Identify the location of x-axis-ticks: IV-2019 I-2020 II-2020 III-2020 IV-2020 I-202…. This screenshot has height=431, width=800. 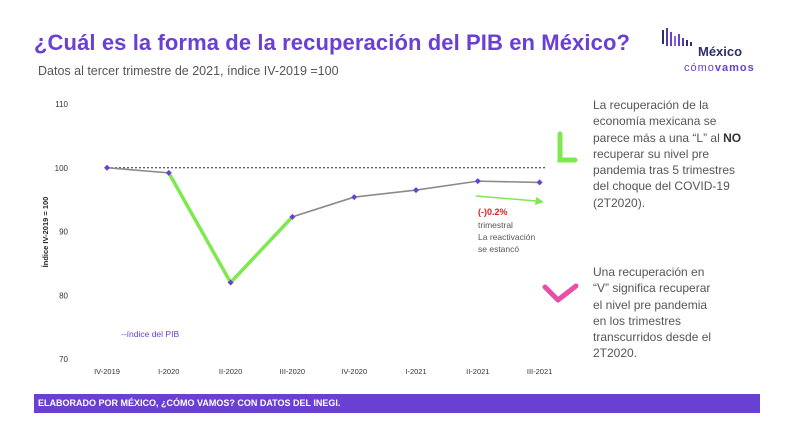
(323, 371).